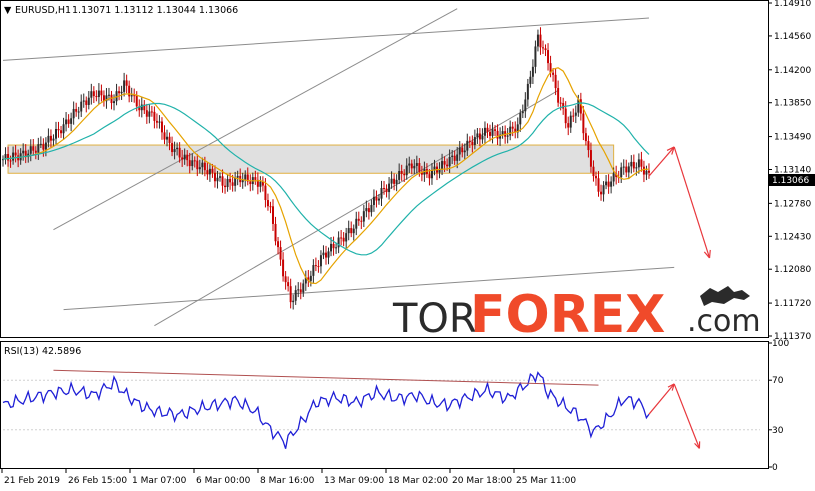 This screenshot has width=815, height=491. Describe the element at coordinates (576, 315) in the screenshot. I see `torforex-logo: TOR FOREX .com` at that location.